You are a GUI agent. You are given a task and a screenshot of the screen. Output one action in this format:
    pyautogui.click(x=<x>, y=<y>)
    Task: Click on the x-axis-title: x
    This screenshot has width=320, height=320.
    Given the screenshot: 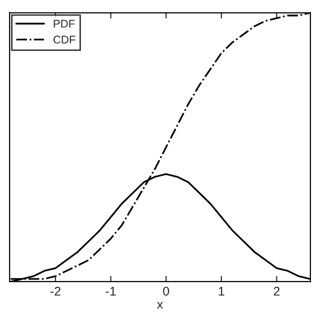 What is the action you would take?
    pyautogui.click(x=160, y=305)
    